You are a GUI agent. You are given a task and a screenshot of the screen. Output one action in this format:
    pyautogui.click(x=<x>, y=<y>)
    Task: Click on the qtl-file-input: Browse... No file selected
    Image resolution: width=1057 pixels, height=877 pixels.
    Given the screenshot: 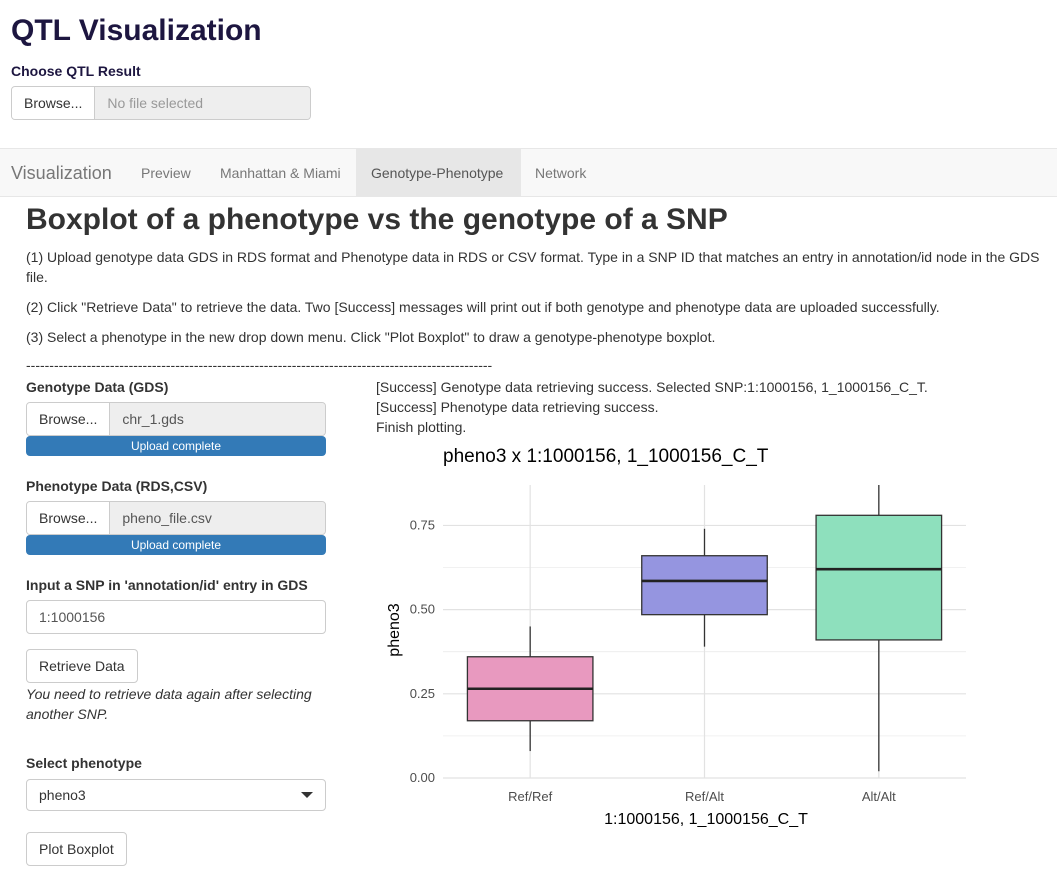 What is the action you would take?
    pyautogui.click(x=161, y=103)
    